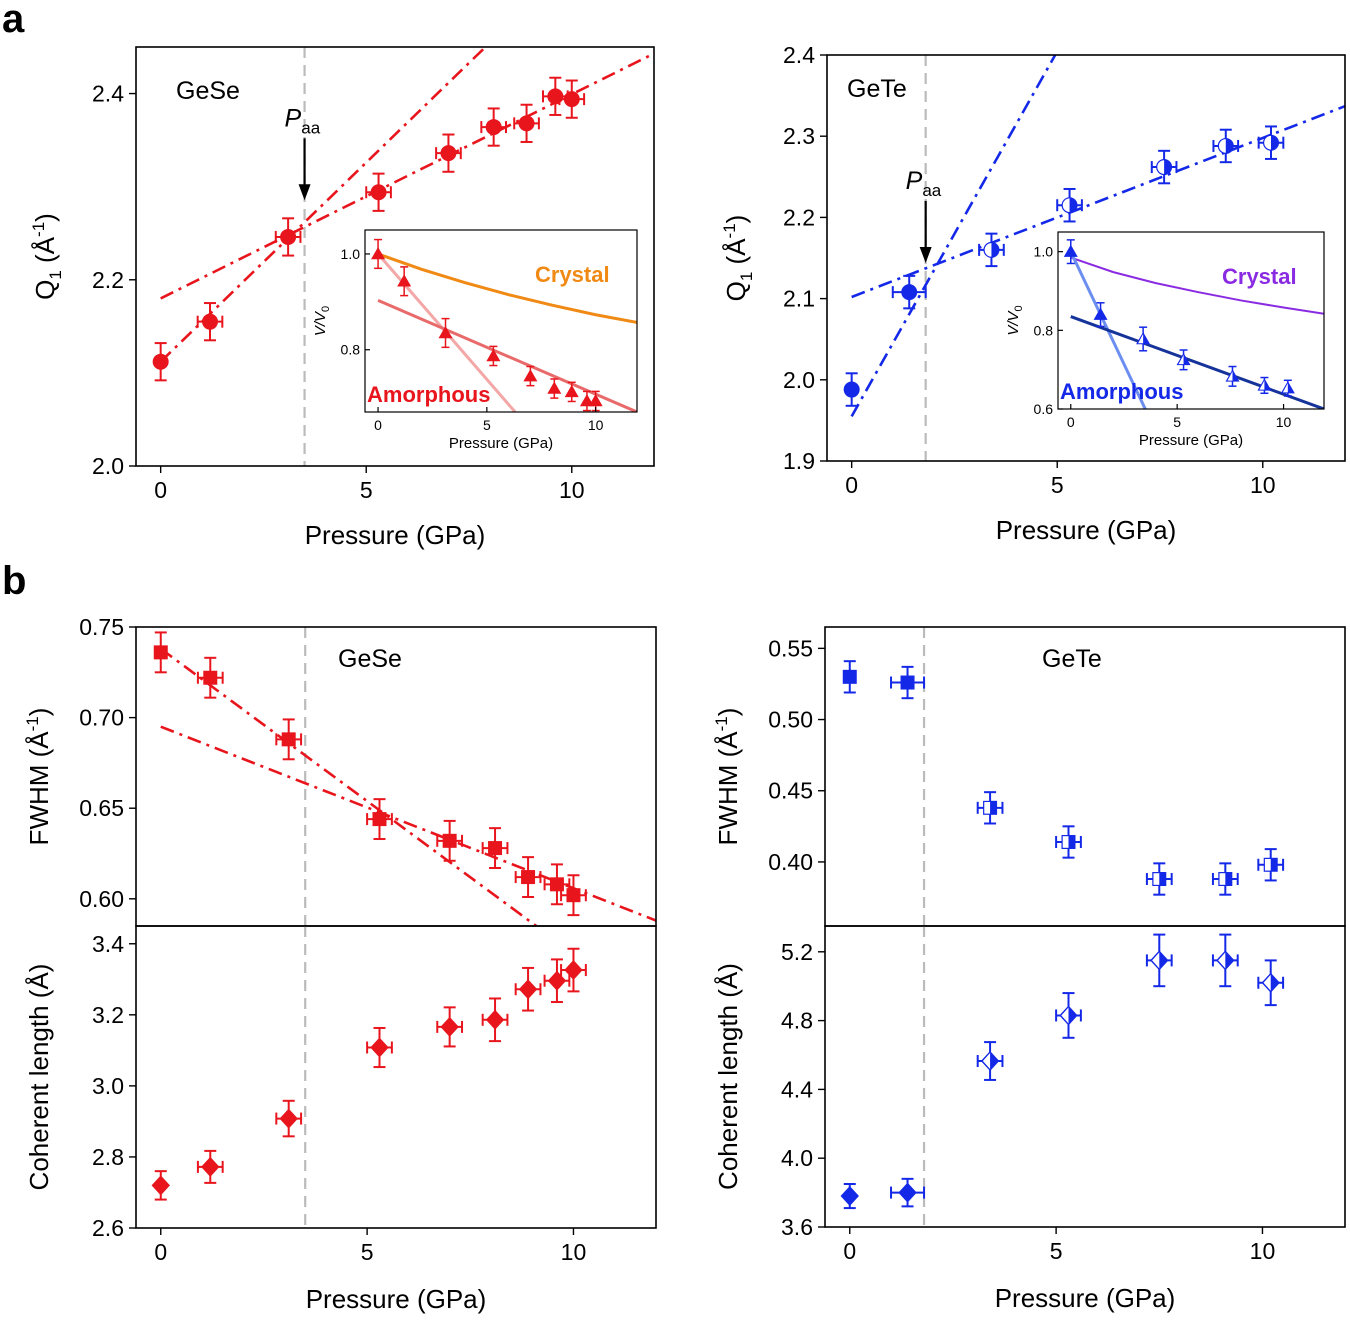 This screenshot has height=1321, width=1350. What do you see at coordinates (101, 627) in the screenshot?
I see `y-tick-label: 0.75` at bounding box center [101, 627].